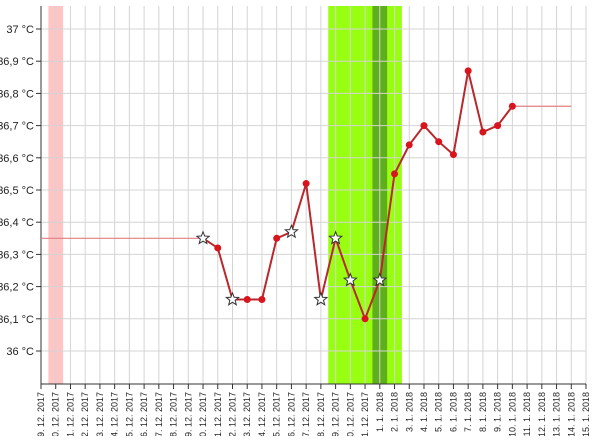 The width and height of the screenshot is (600, 441). I want to click on x-tick-label: 15. 1. 2018, so click(586, 414).